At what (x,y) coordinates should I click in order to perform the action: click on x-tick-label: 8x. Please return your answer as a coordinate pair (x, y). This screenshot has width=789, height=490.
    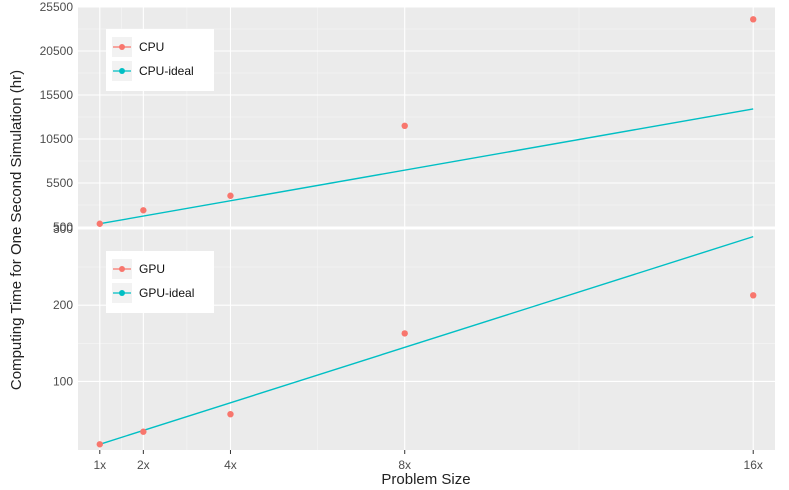
    Looking at the image, I should click on (404, 465).